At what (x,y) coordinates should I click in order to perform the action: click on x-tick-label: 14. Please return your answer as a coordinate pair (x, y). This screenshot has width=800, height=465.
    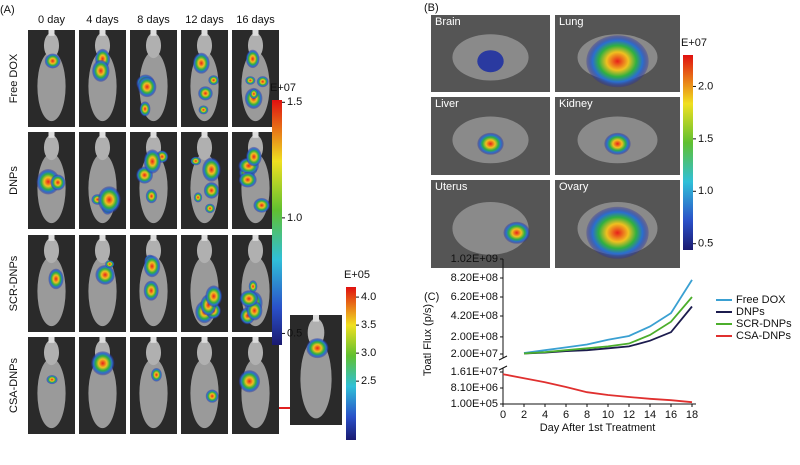
    Looking at the image, I should click on (650, 415).